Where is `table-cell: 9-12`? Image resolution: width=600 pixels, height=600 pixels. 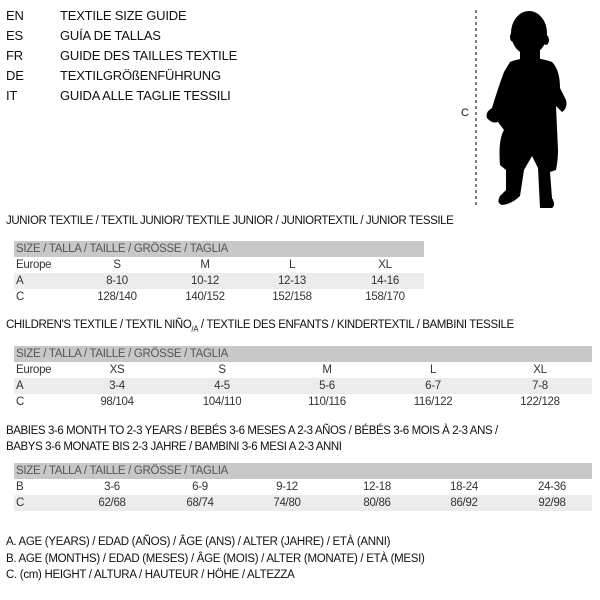 table-cell: 9-12 is located at coordinates (287, 487).